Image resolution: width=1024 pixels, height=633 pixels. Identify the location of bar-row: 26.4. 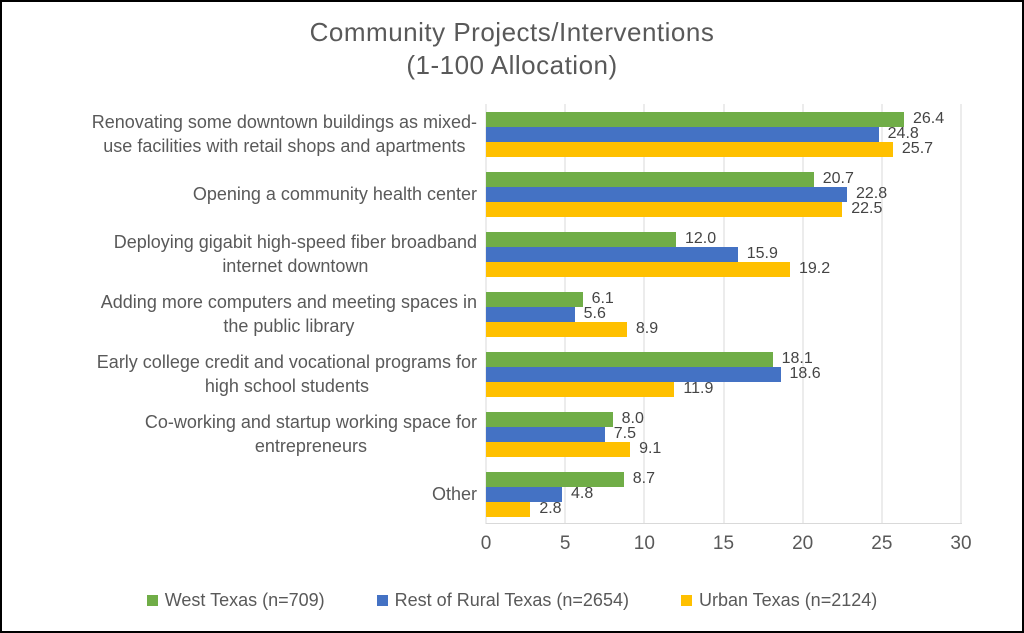
(723, 118).